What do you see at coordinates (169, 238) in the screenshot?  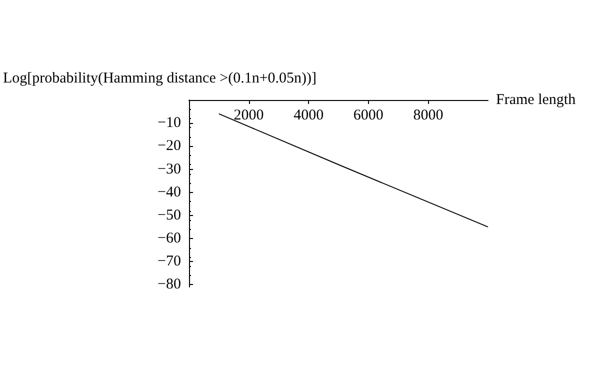 I see `y-tick-label: −60` at bounding box center [169, 238].